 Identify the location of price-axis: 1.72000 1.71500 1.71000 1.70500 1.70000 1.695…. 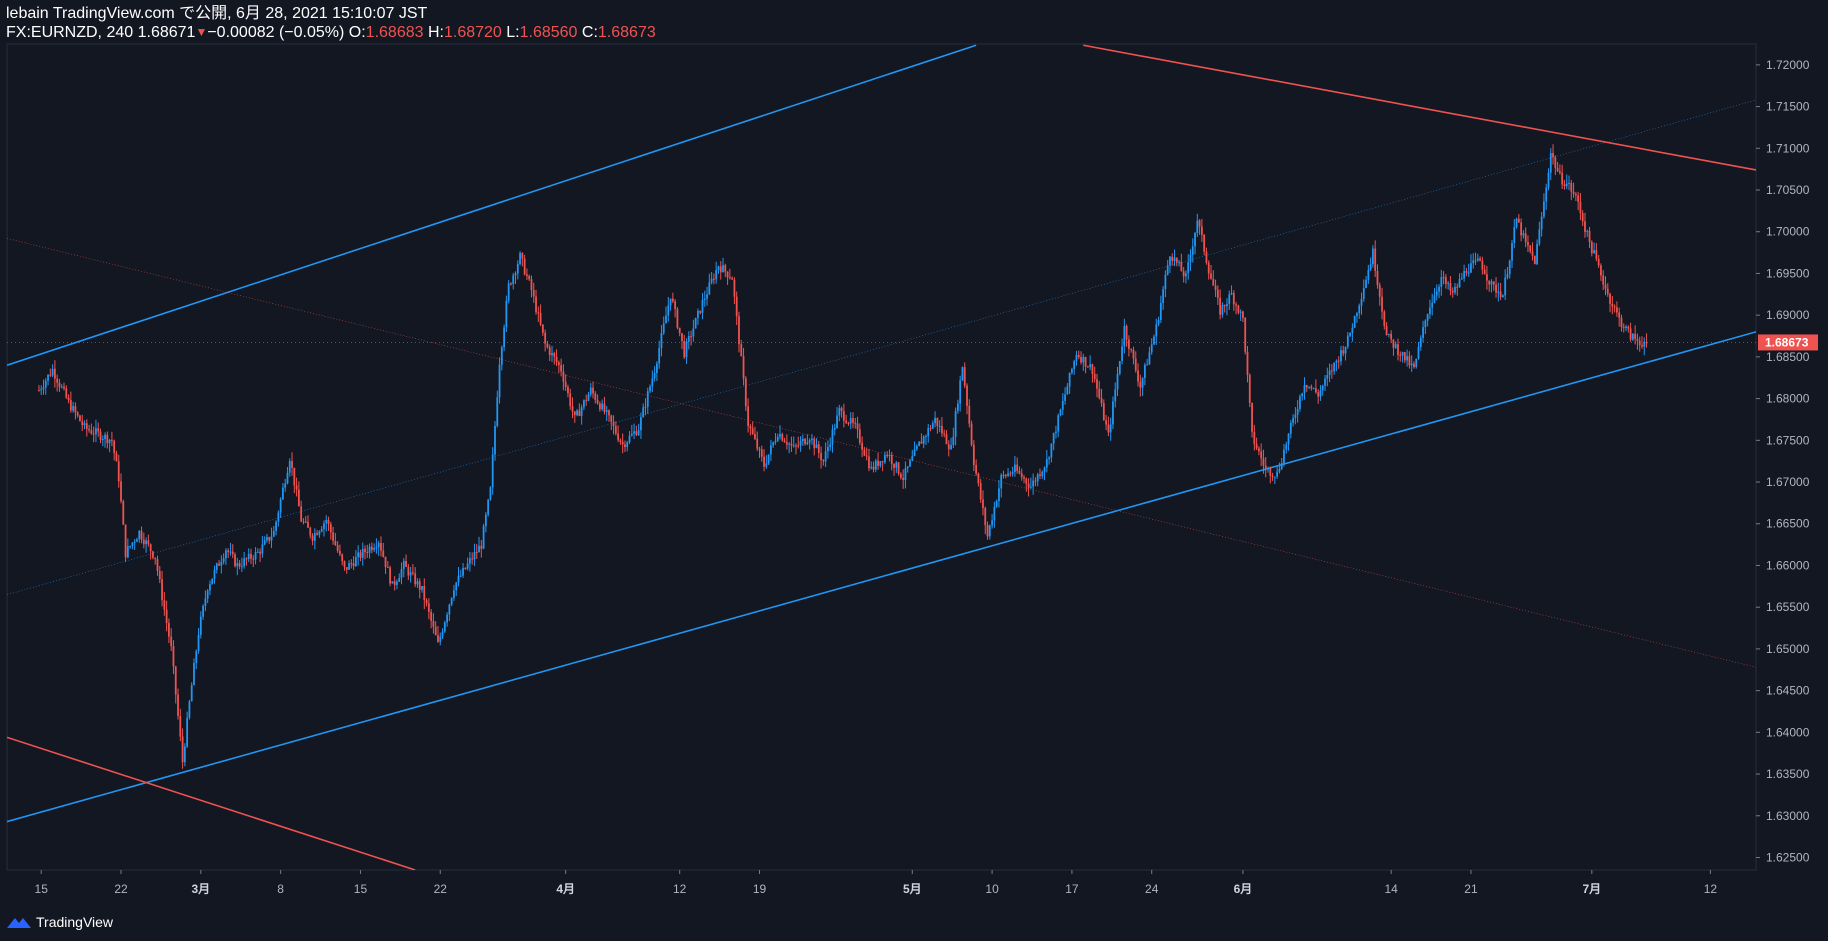
(1787, 461).